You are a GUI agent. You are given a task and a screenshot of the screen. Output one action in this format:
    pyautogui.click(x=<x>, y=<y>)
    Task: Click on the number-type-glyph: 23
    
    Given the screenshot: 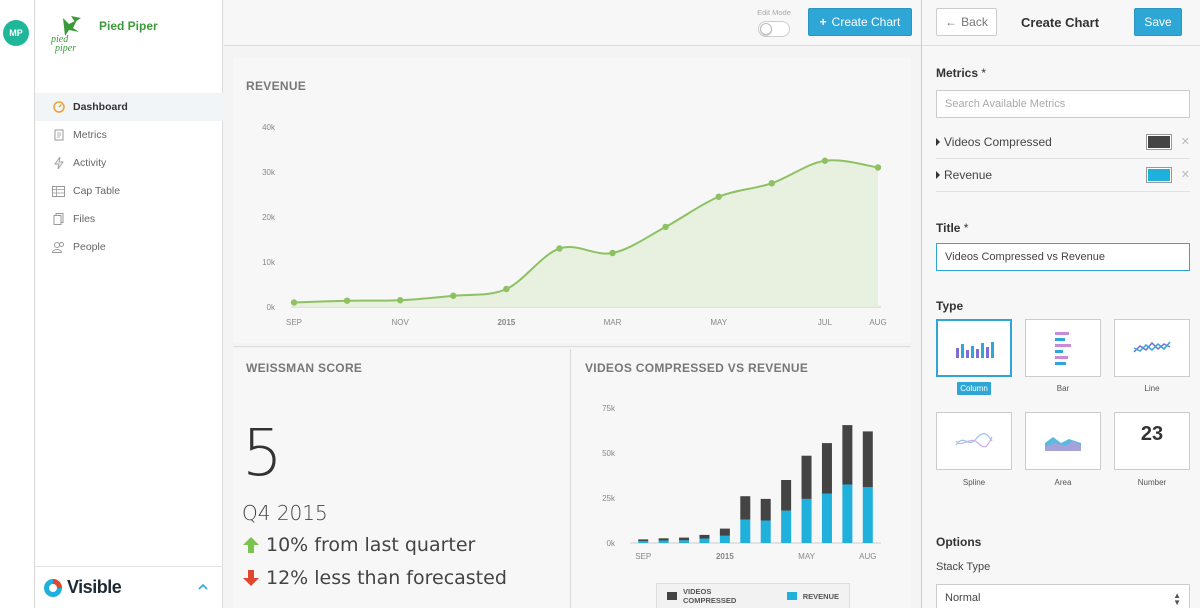 What is the action you would take?
    pyautogui.click(x=1152, y=434)
    